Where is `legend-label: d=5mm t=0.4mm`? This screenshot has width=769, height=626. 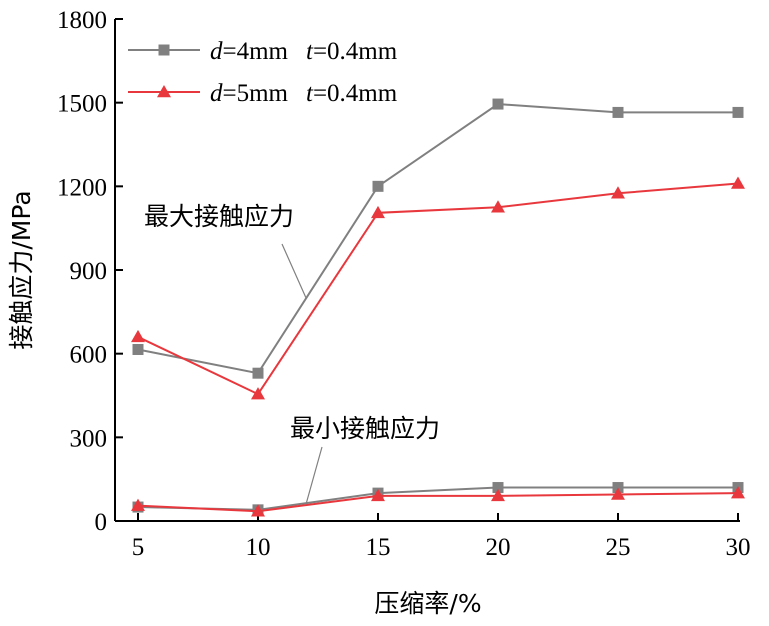
legend-label: d=5mm t=0.4mm is located at coordinates (304, 93).